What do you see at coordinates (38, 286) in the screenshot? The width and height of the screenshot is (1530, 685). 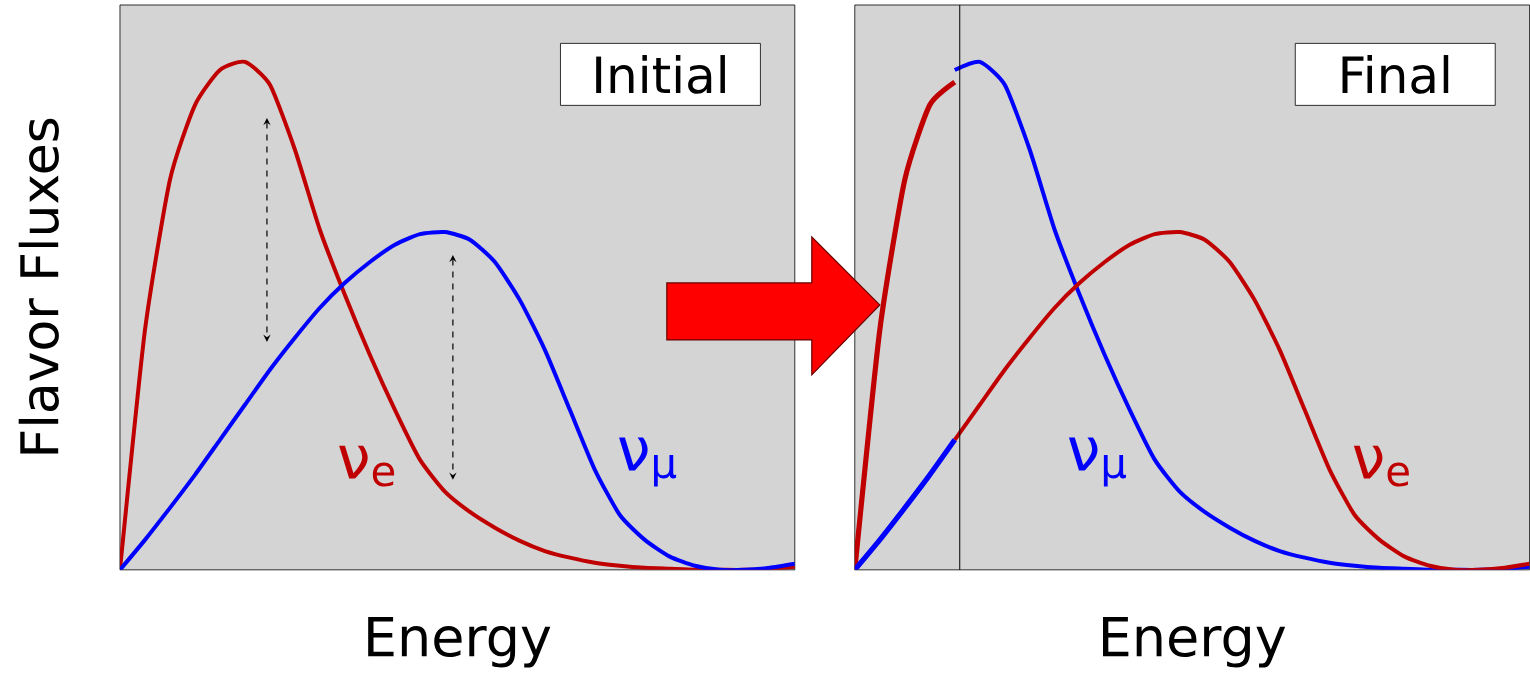 I see `y-axis-title: Flavor Fluxes` at bounding box center [38, 286].